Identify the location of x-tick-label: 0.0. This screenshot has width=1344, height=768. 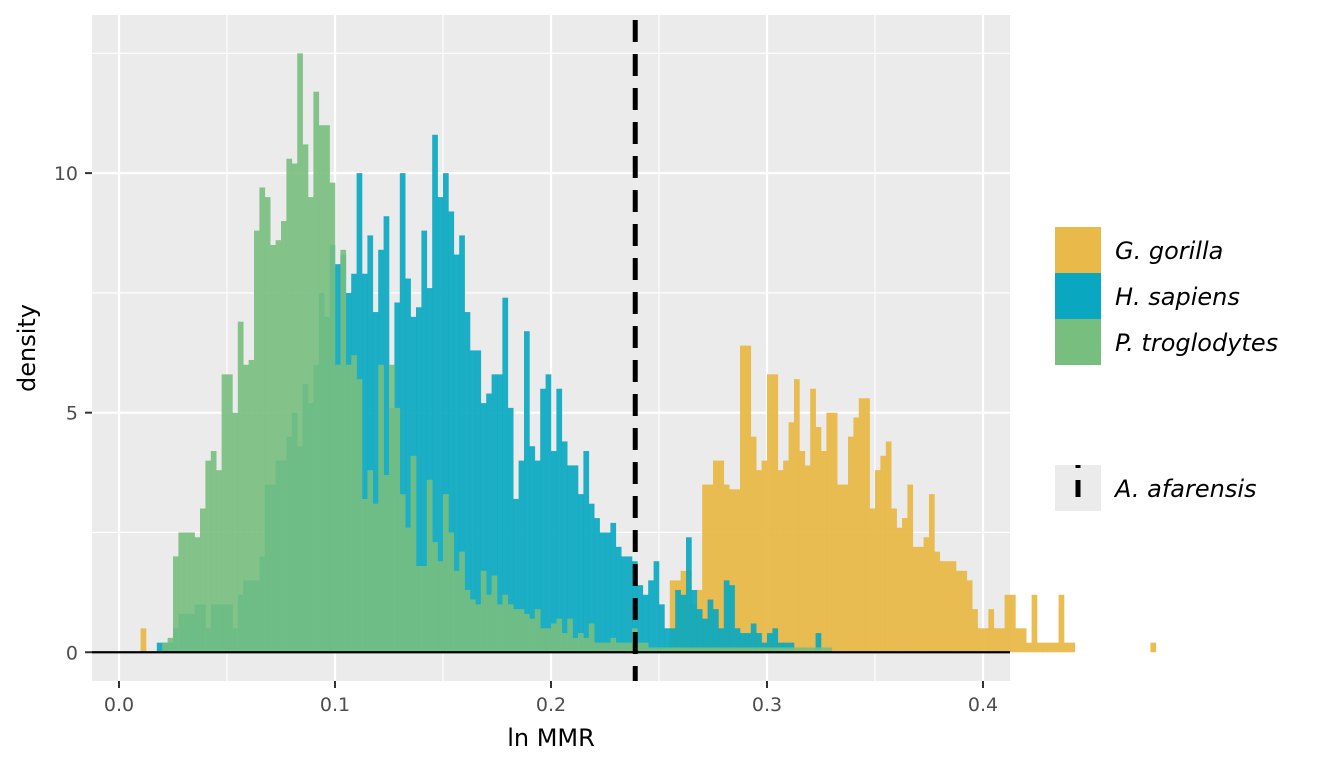
(119, 705).